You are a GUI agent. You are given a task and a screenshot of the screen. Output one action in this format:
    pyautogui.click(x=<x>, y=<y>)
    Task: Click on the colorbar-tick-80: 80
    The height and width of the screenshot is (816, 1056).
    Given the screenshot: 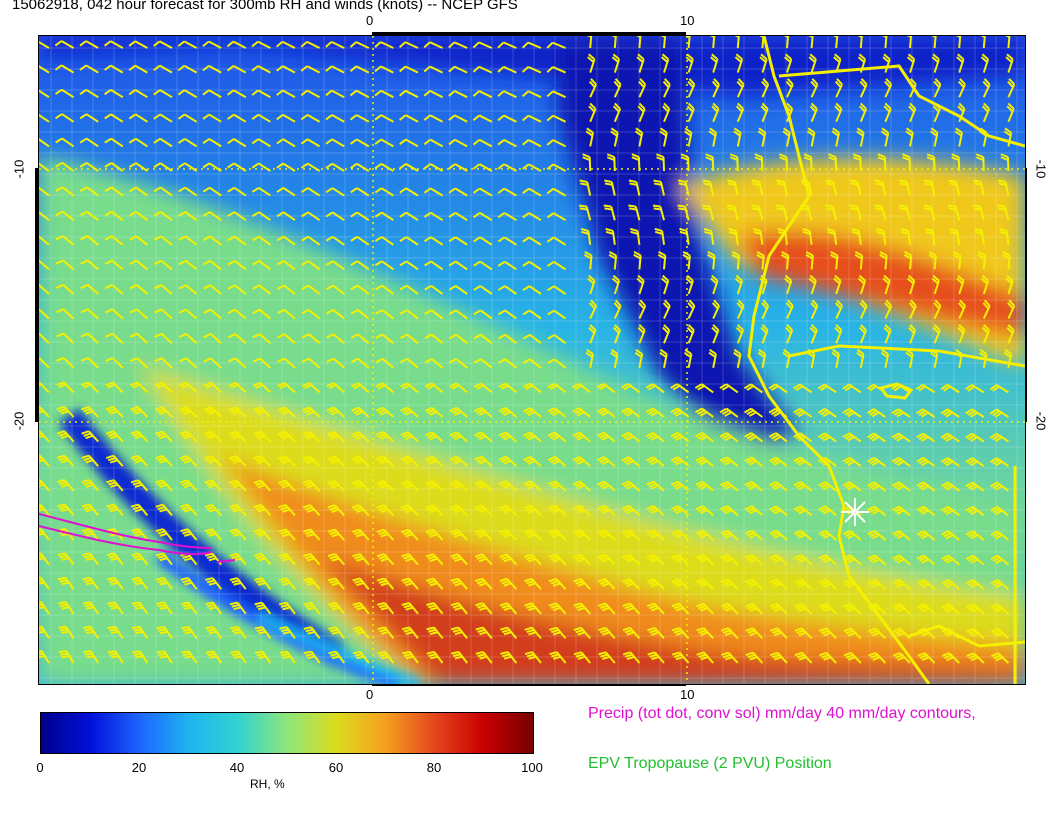 What is the action you would take?
    pyautogui.click(x=434, y=767)
    